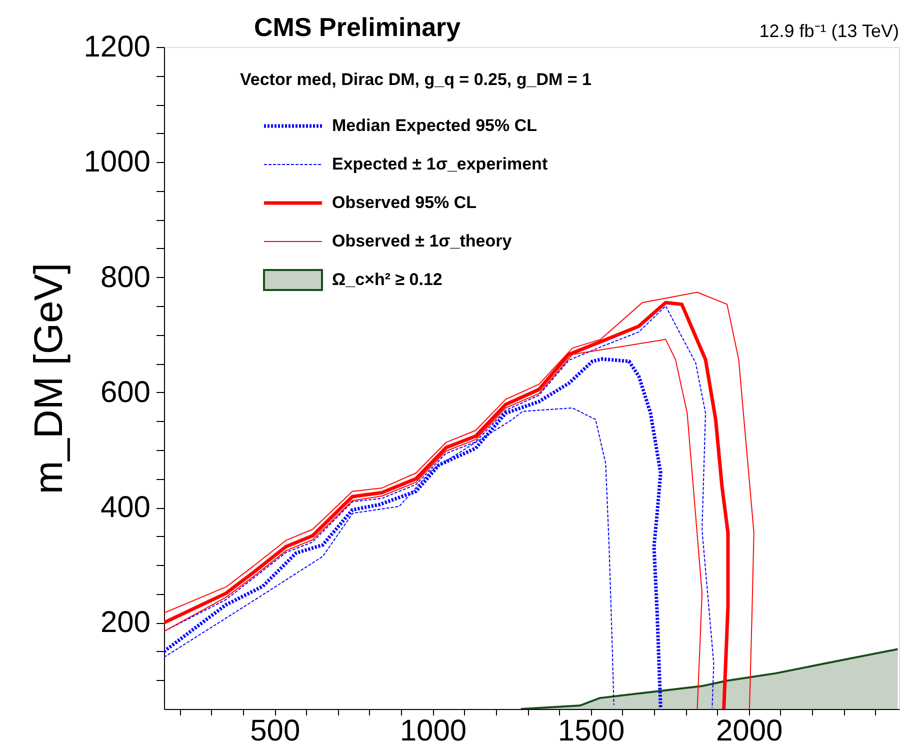  I want to click on y-tick-label: 400, so click(125, 507).